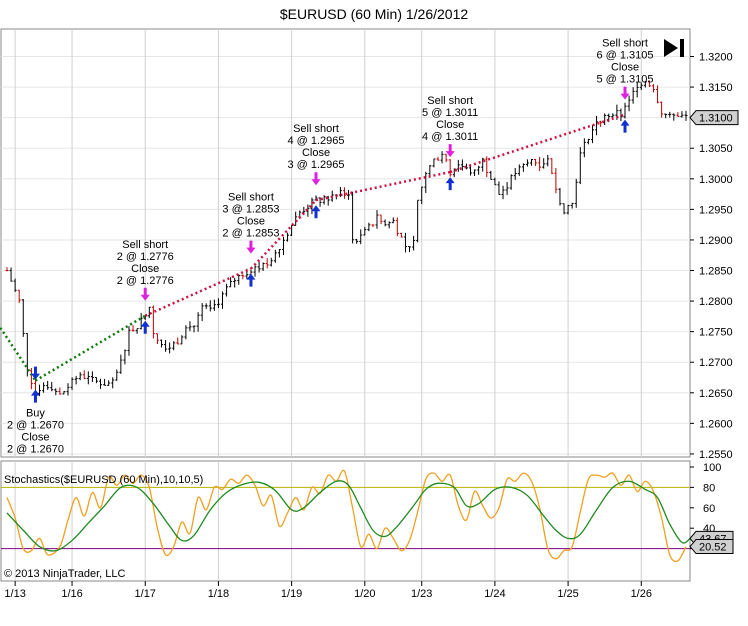  Describe the element at coordinates (716, 180) in the screenshot. I see `price-tick-label: 1.3000` at that location.